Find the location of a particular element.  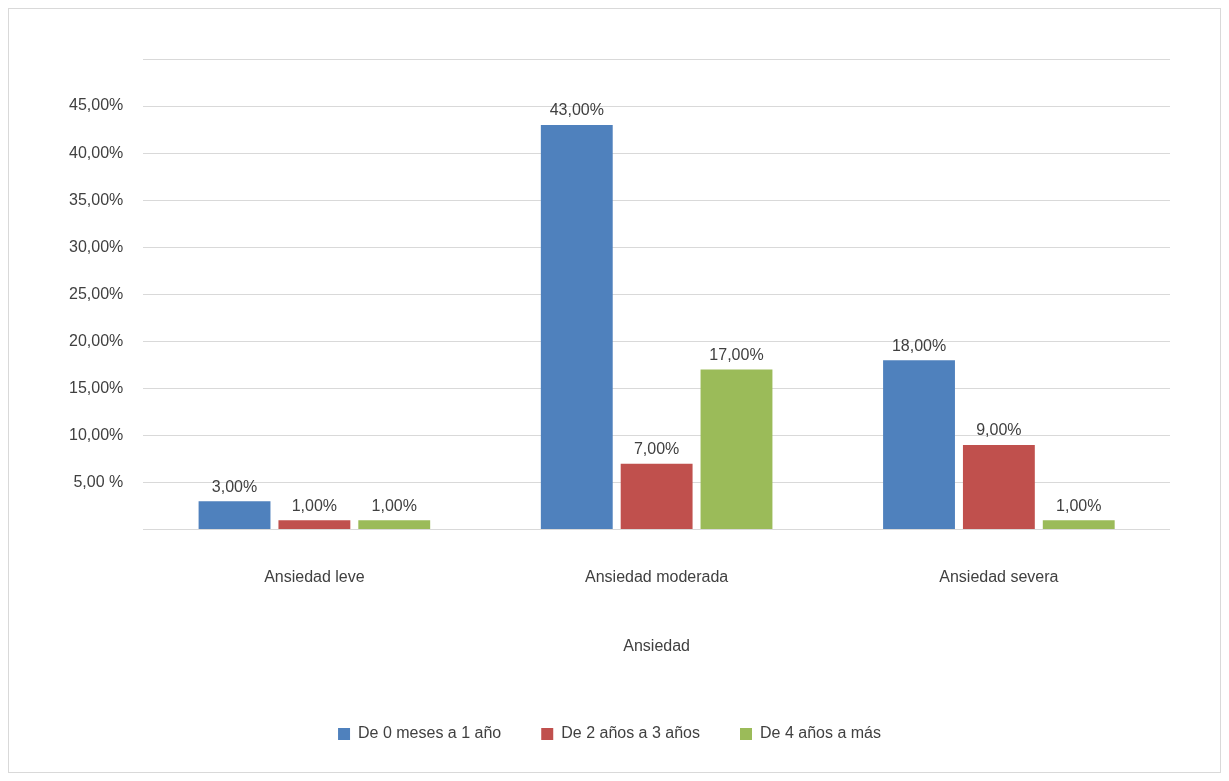

y-tick-label: 45,00% is located at coordinates (96, 105).